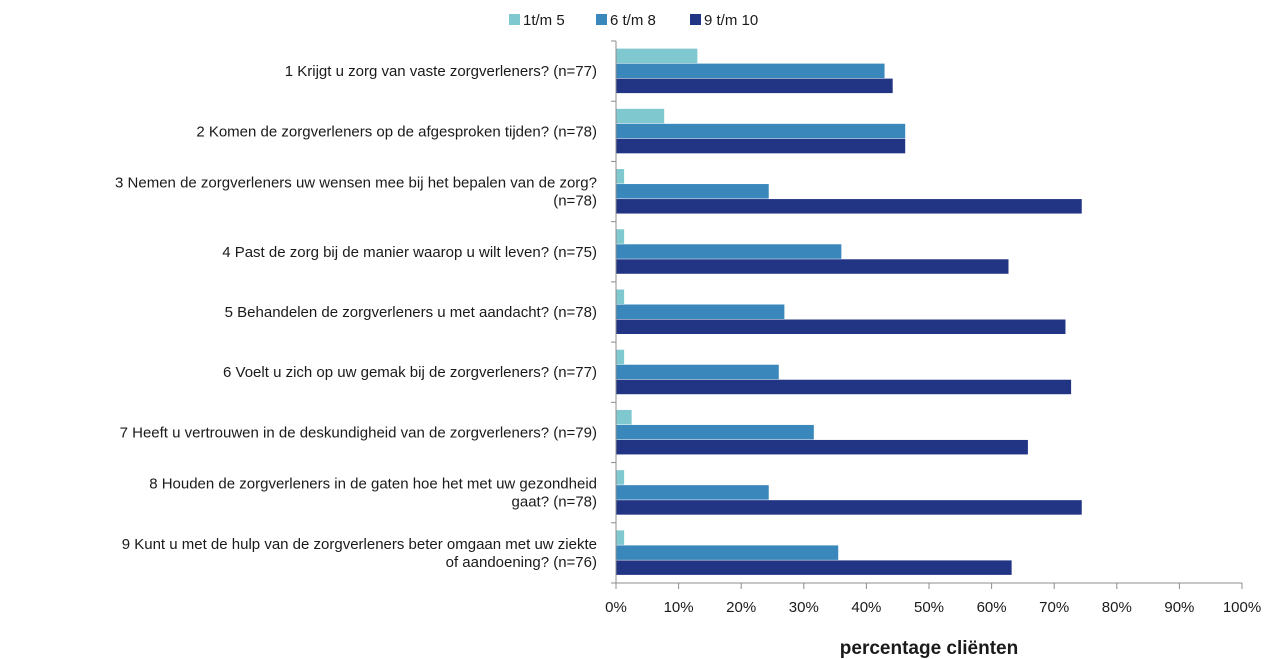  Describe the element at coordinates (544, 20) in the screenshot. I see `legend-label-1: 1t/m 5` at that location.